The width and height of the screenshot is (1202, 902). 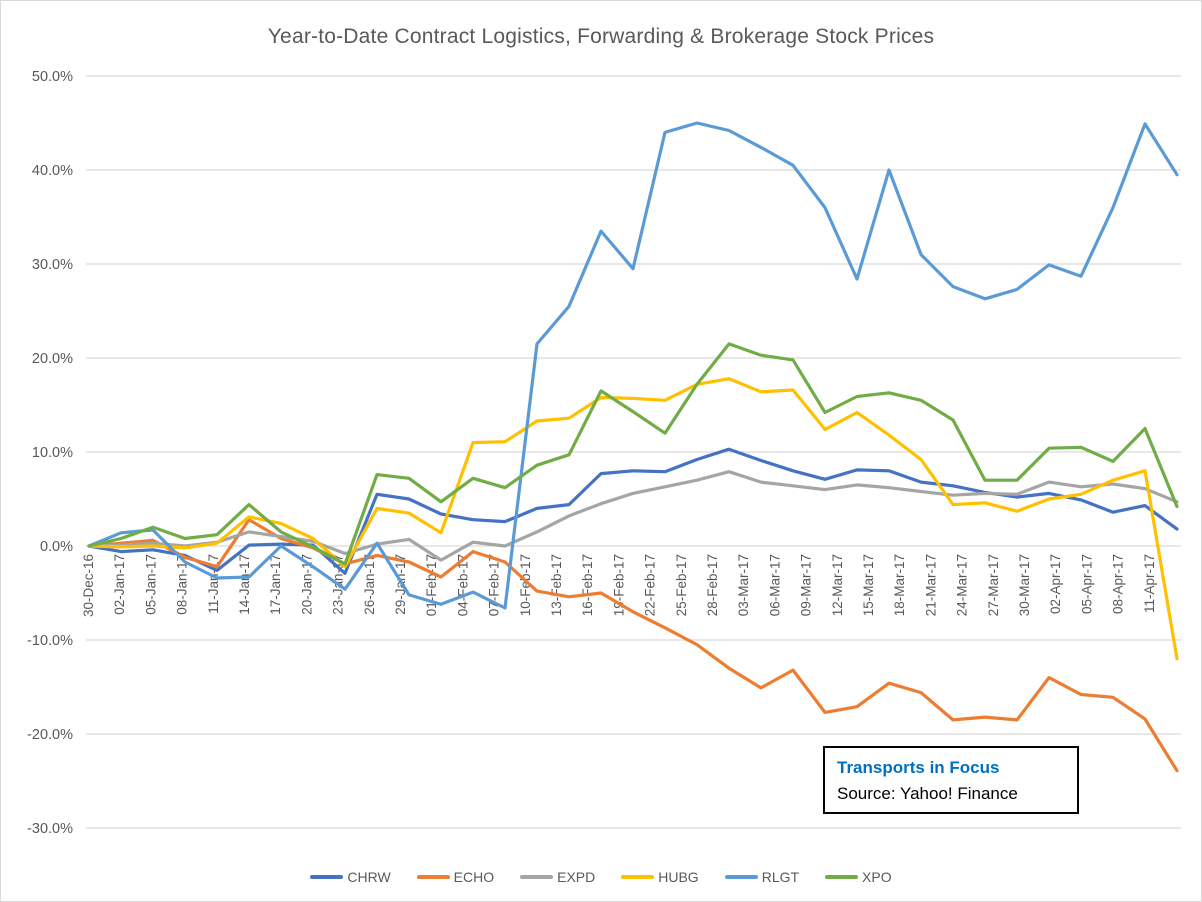 What do you see at coordinates (868, 585) in the screenshot?
I see `x-tick-label: 15-Mar-17` at bounding box center [868, 585].